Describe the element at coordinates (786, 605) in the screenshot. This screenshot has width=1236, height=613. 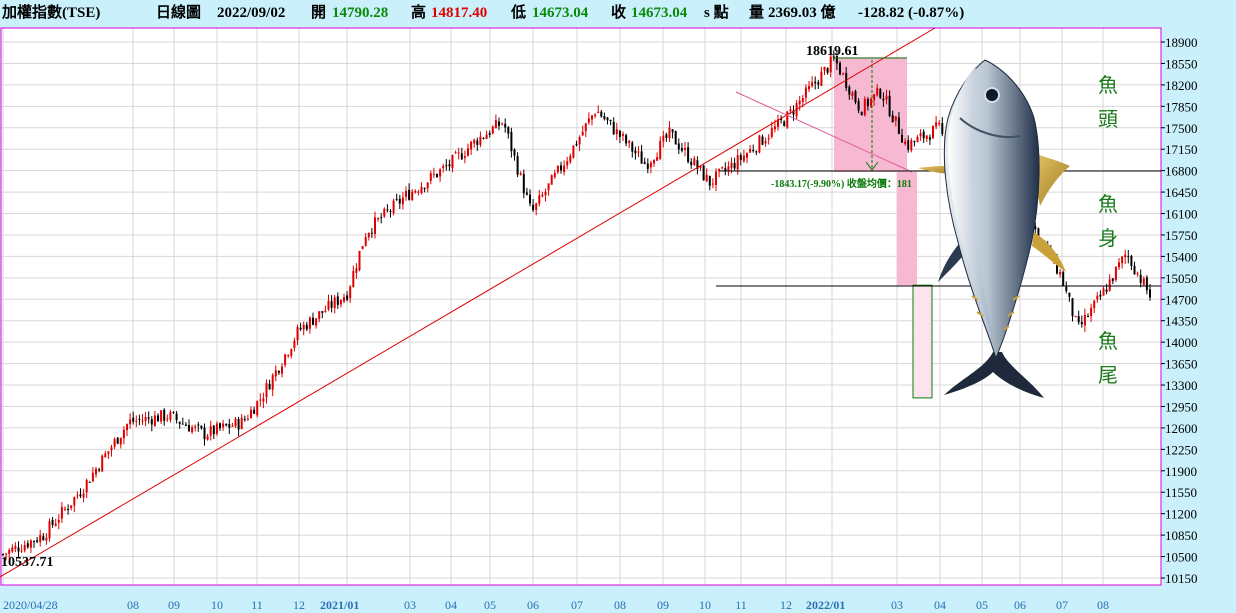
I see `x-tick-label: 12` at that location.